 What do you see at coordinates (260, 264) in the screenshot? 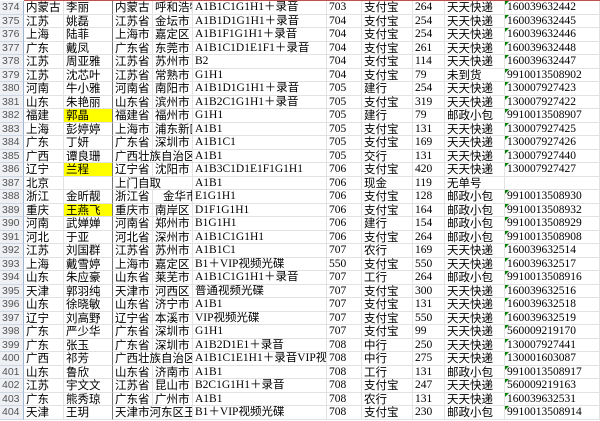
I see `product-cell: B1＋VIP视频光碟` at bounding box center [260, 264].